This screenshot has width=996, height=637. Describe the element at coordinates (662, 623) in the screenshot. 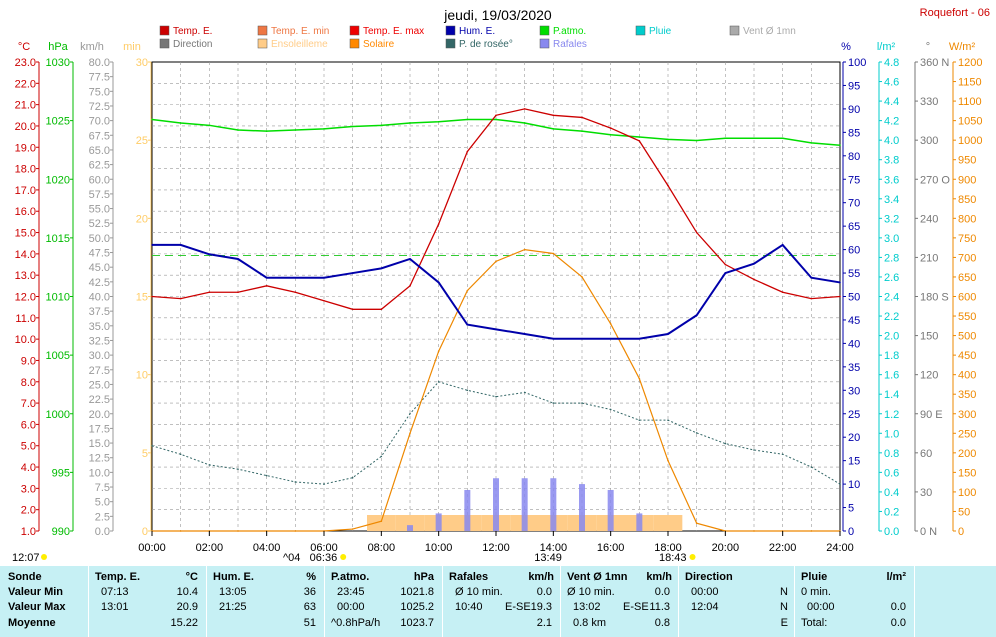

I see `wind-avg: 0.8` at that location.